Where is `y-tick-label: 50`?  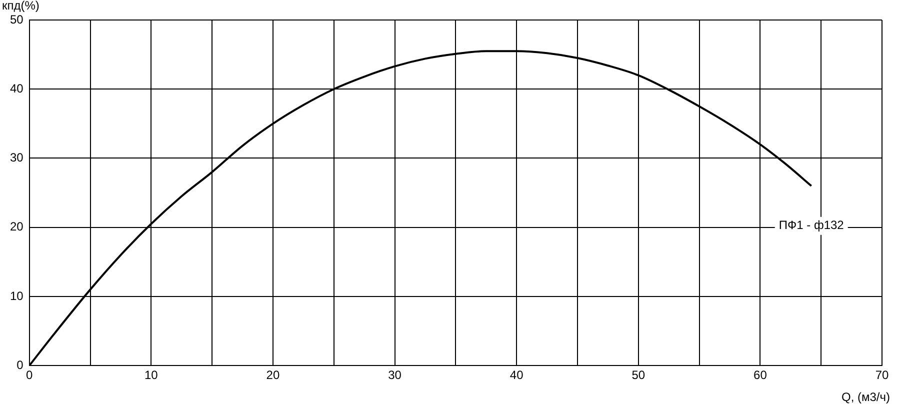 y-tick-label: 50 is located at coordinates (17, 19).